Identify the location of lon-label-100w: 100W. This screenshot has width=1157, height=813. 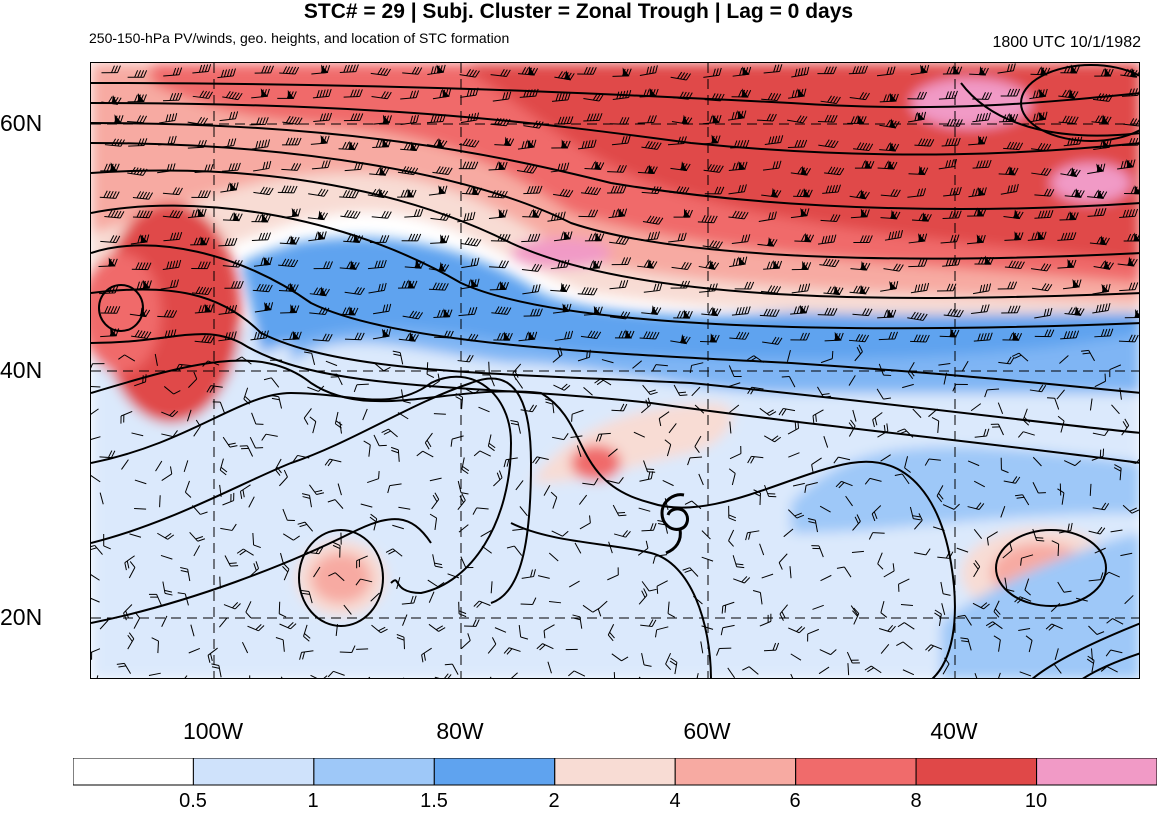
(213, 731).